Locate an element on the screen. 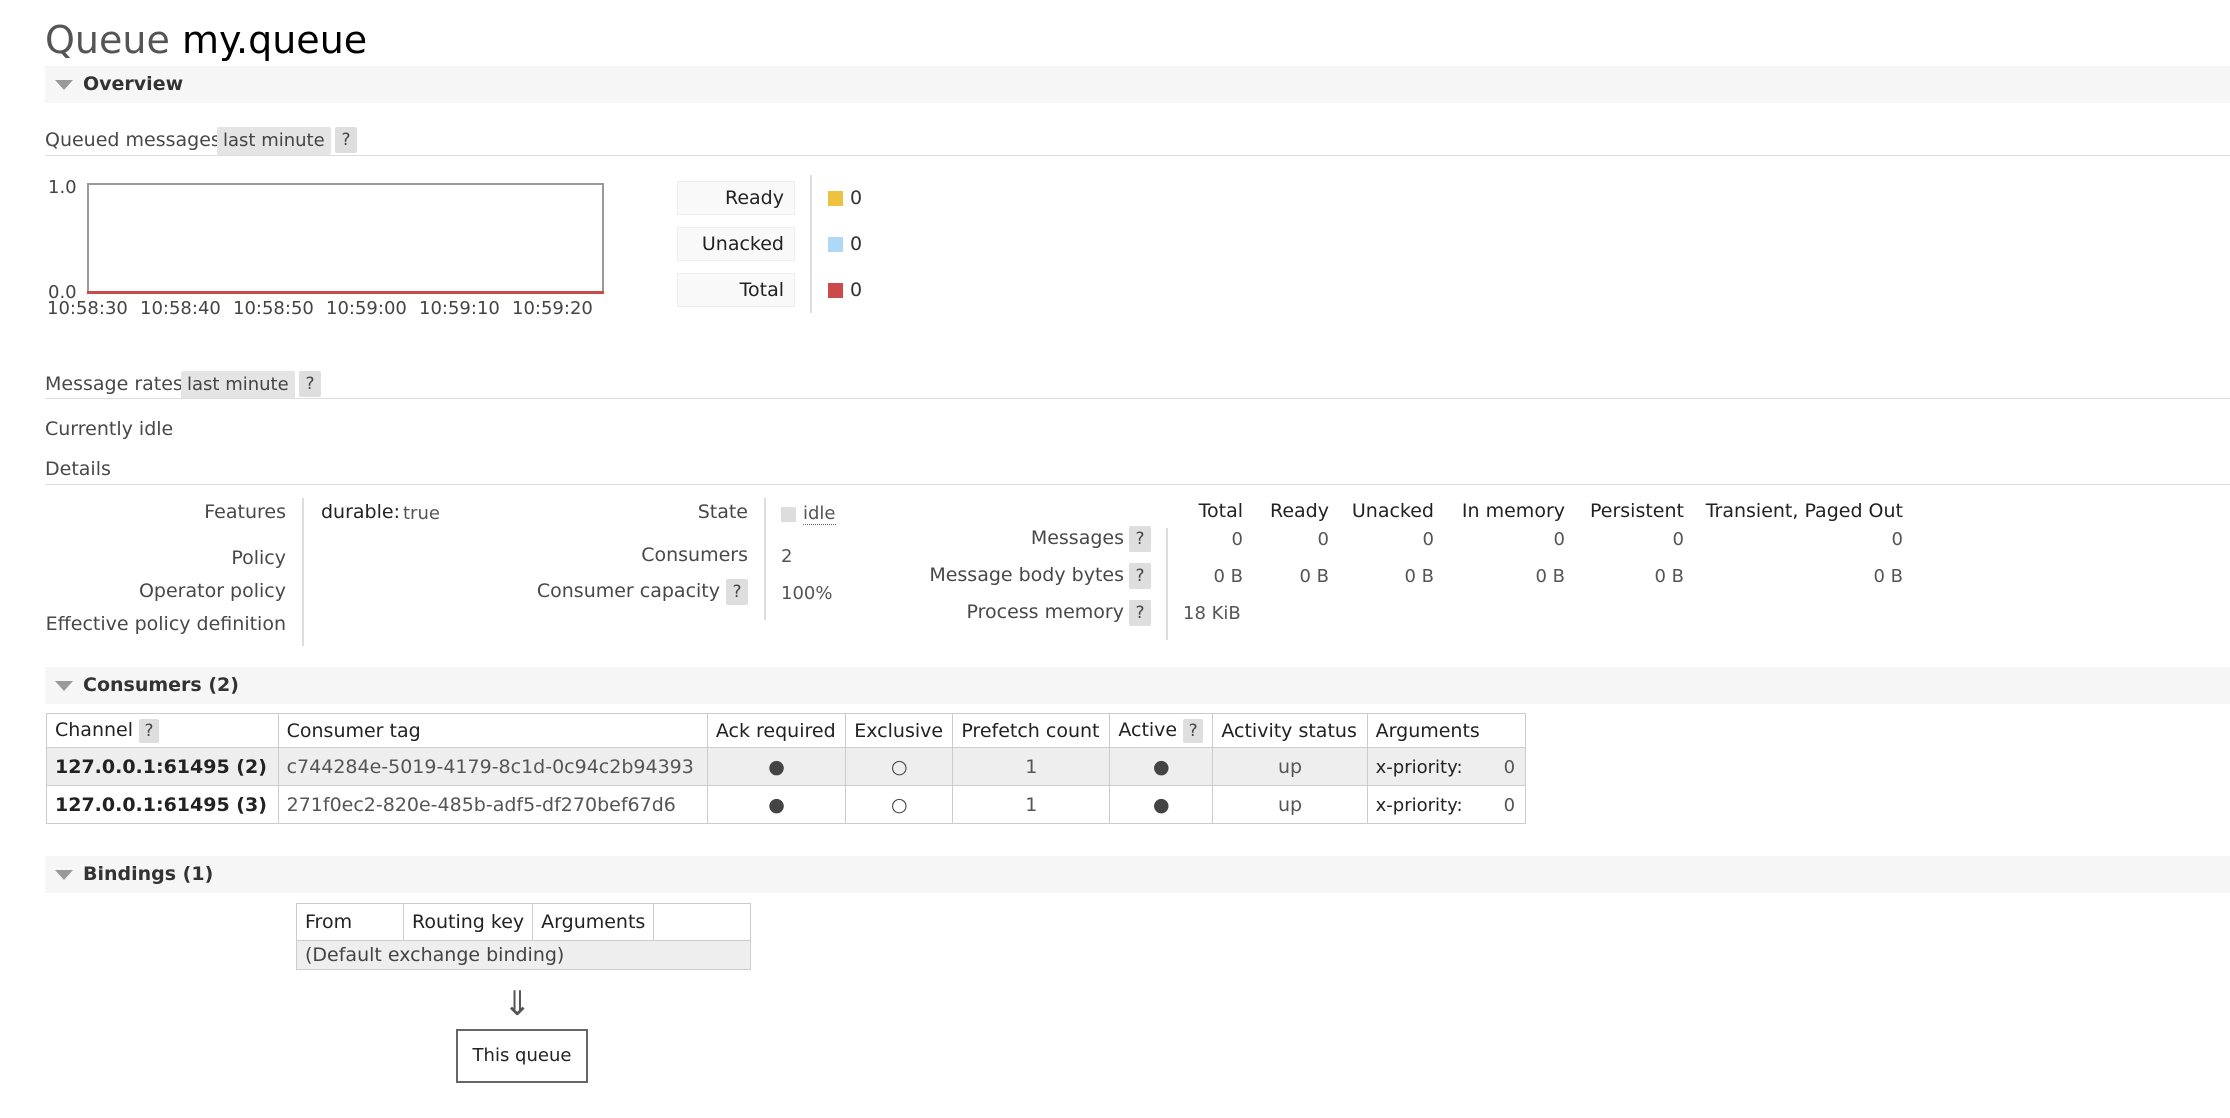 The height and width of the screenshot is (1118, 2230). channel-help-button: ? is located at coordinates (149, 730).